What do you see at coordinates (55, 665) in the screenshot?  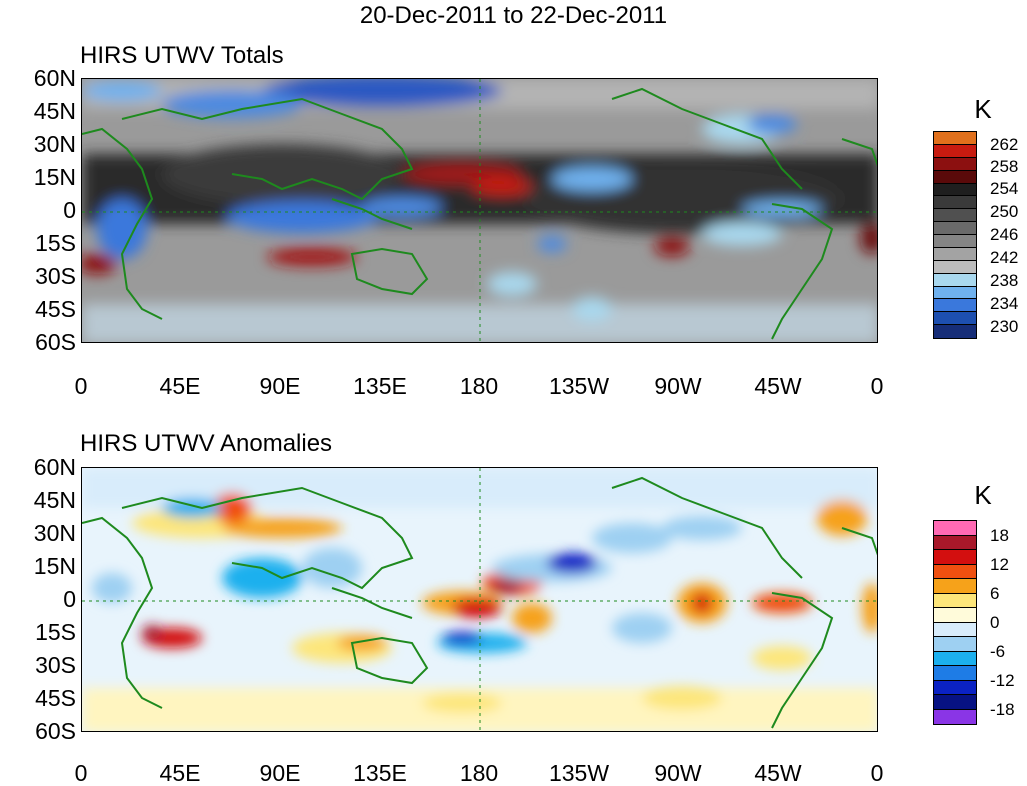 I see `anomalies-y-tick: 30S` at bounding box center [55, 665].